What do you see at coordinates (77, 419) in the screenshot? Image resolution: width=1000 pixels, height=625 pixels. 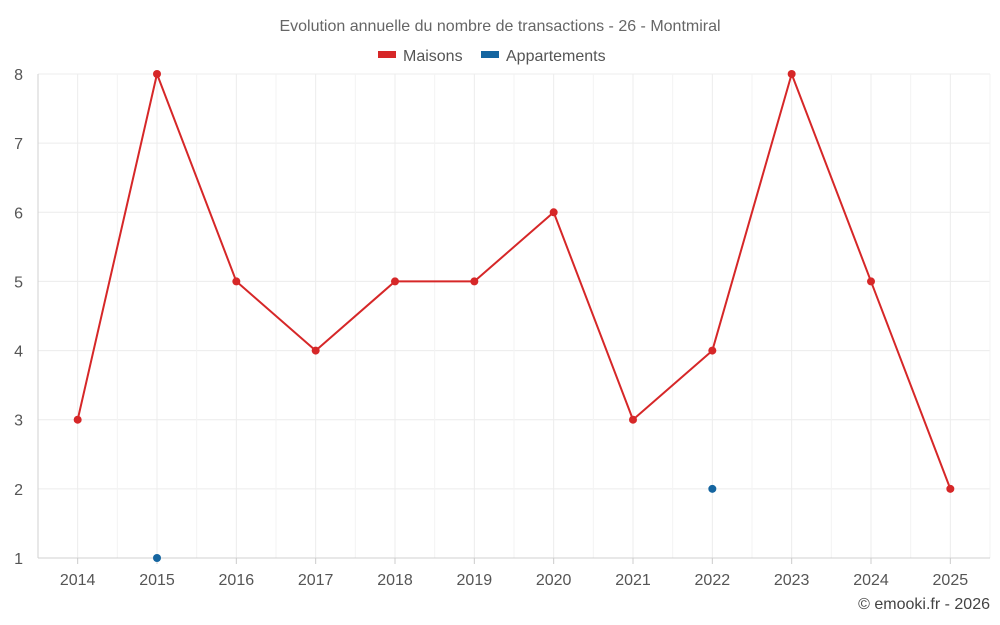 I see `data-point-maisons-2014` at bounding box center [77, 419].